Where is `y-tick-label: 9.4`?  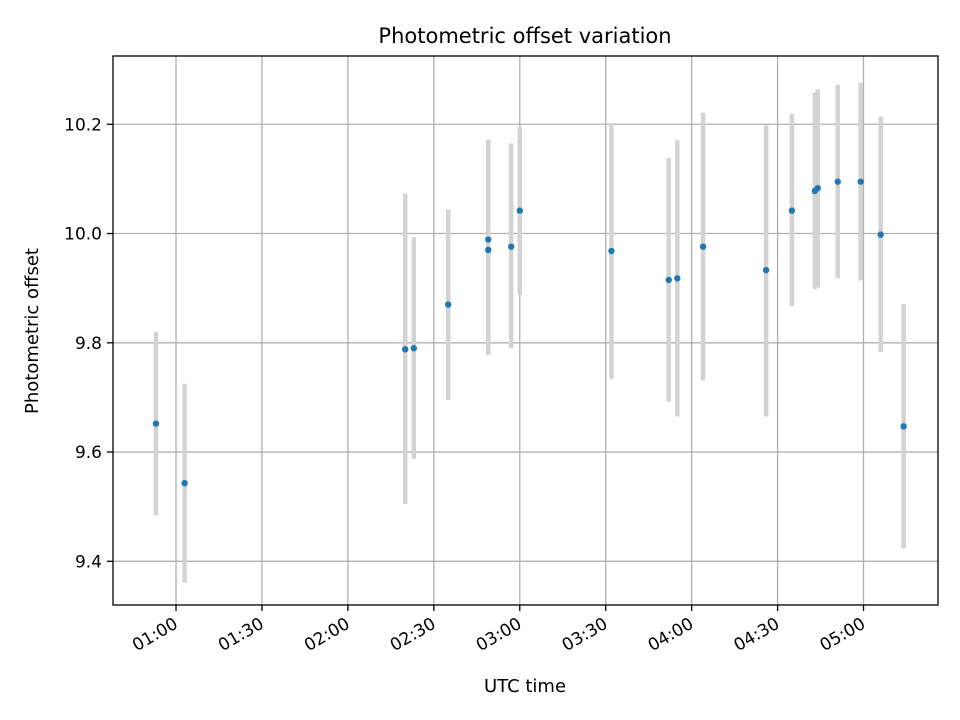
y-tick-label: 9.4 is located at coordinates (88, 562).